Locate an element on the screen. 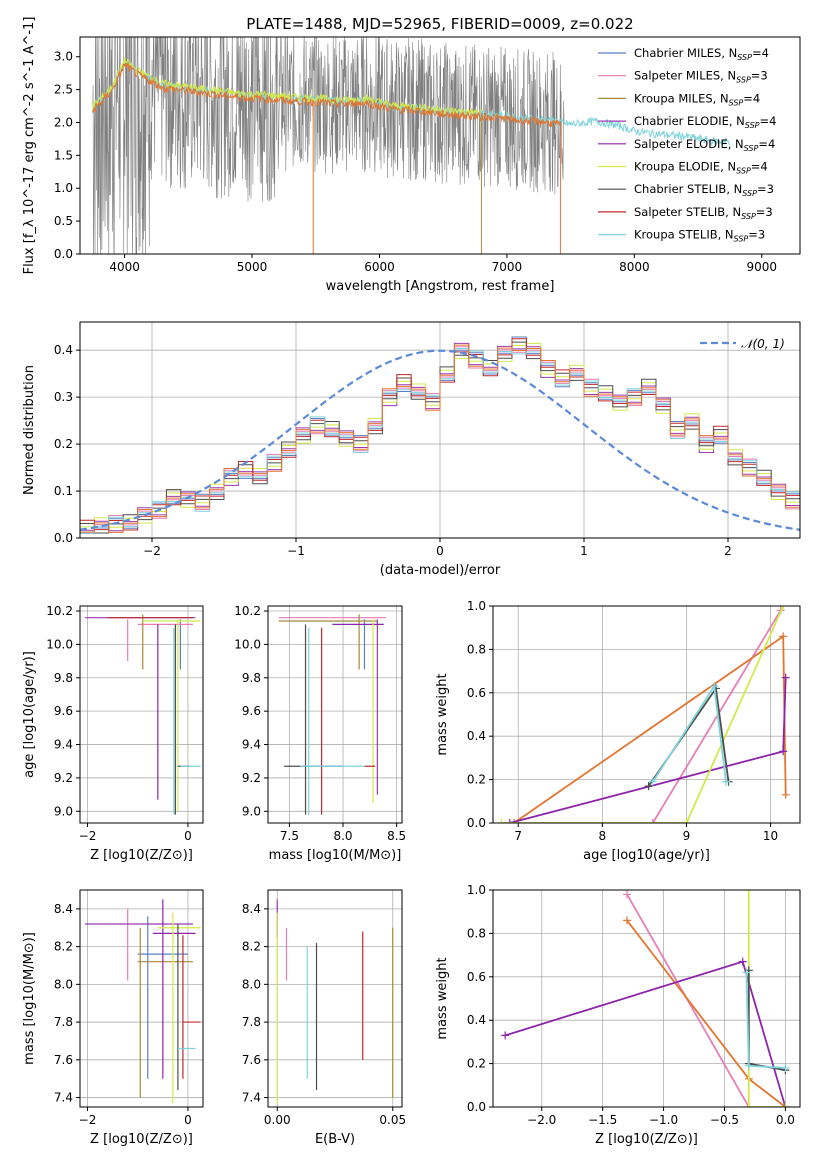  x-tick-label: 9 is located at coordinates (687, 836).